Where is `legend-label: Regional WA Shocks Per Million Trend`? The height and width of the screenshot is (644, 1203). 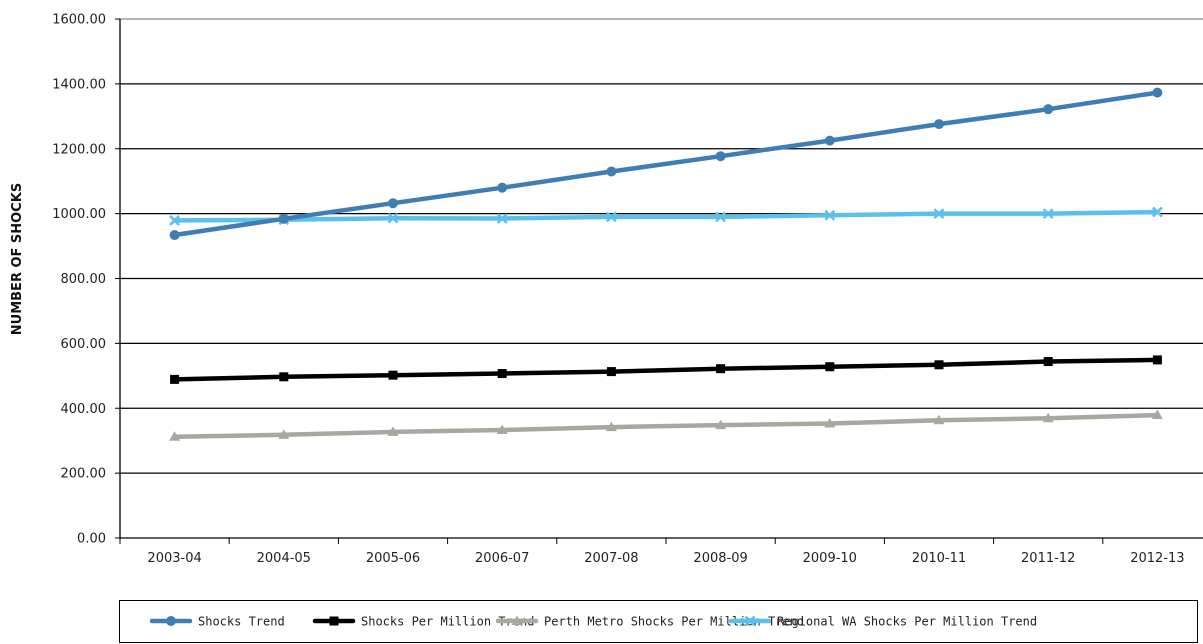 legend-label: Regional WA Shocks Per Million Trend is located at coordinates (907, 622).